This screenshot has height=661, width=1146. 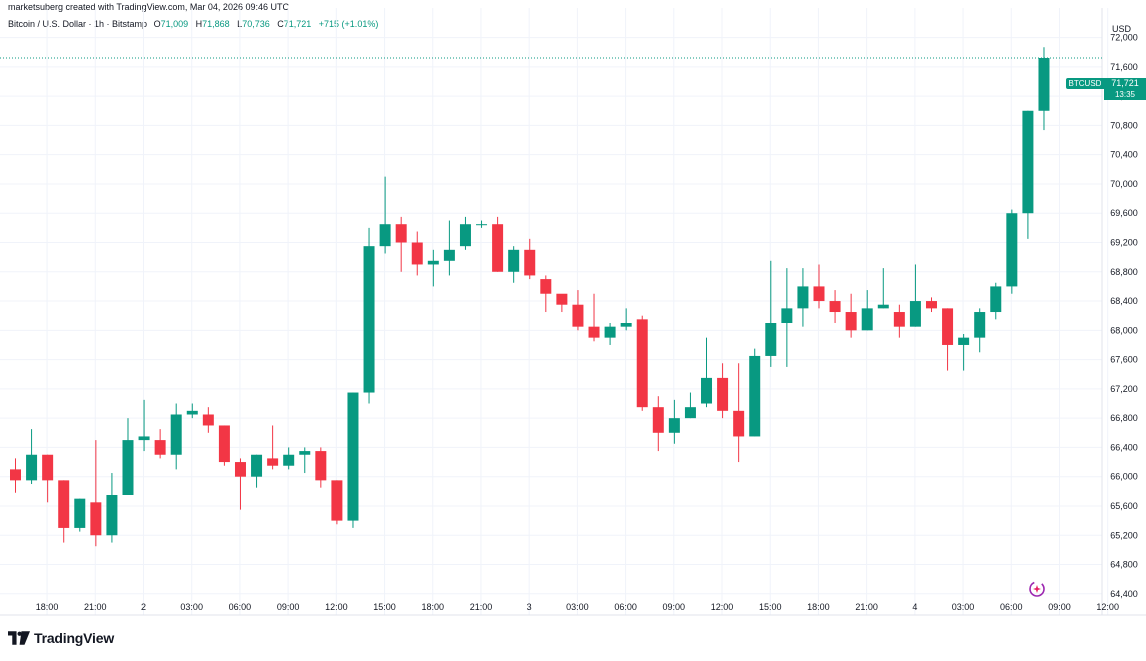 I want to click on tradingview-brand: TradingView, so click(x=61, y=638).